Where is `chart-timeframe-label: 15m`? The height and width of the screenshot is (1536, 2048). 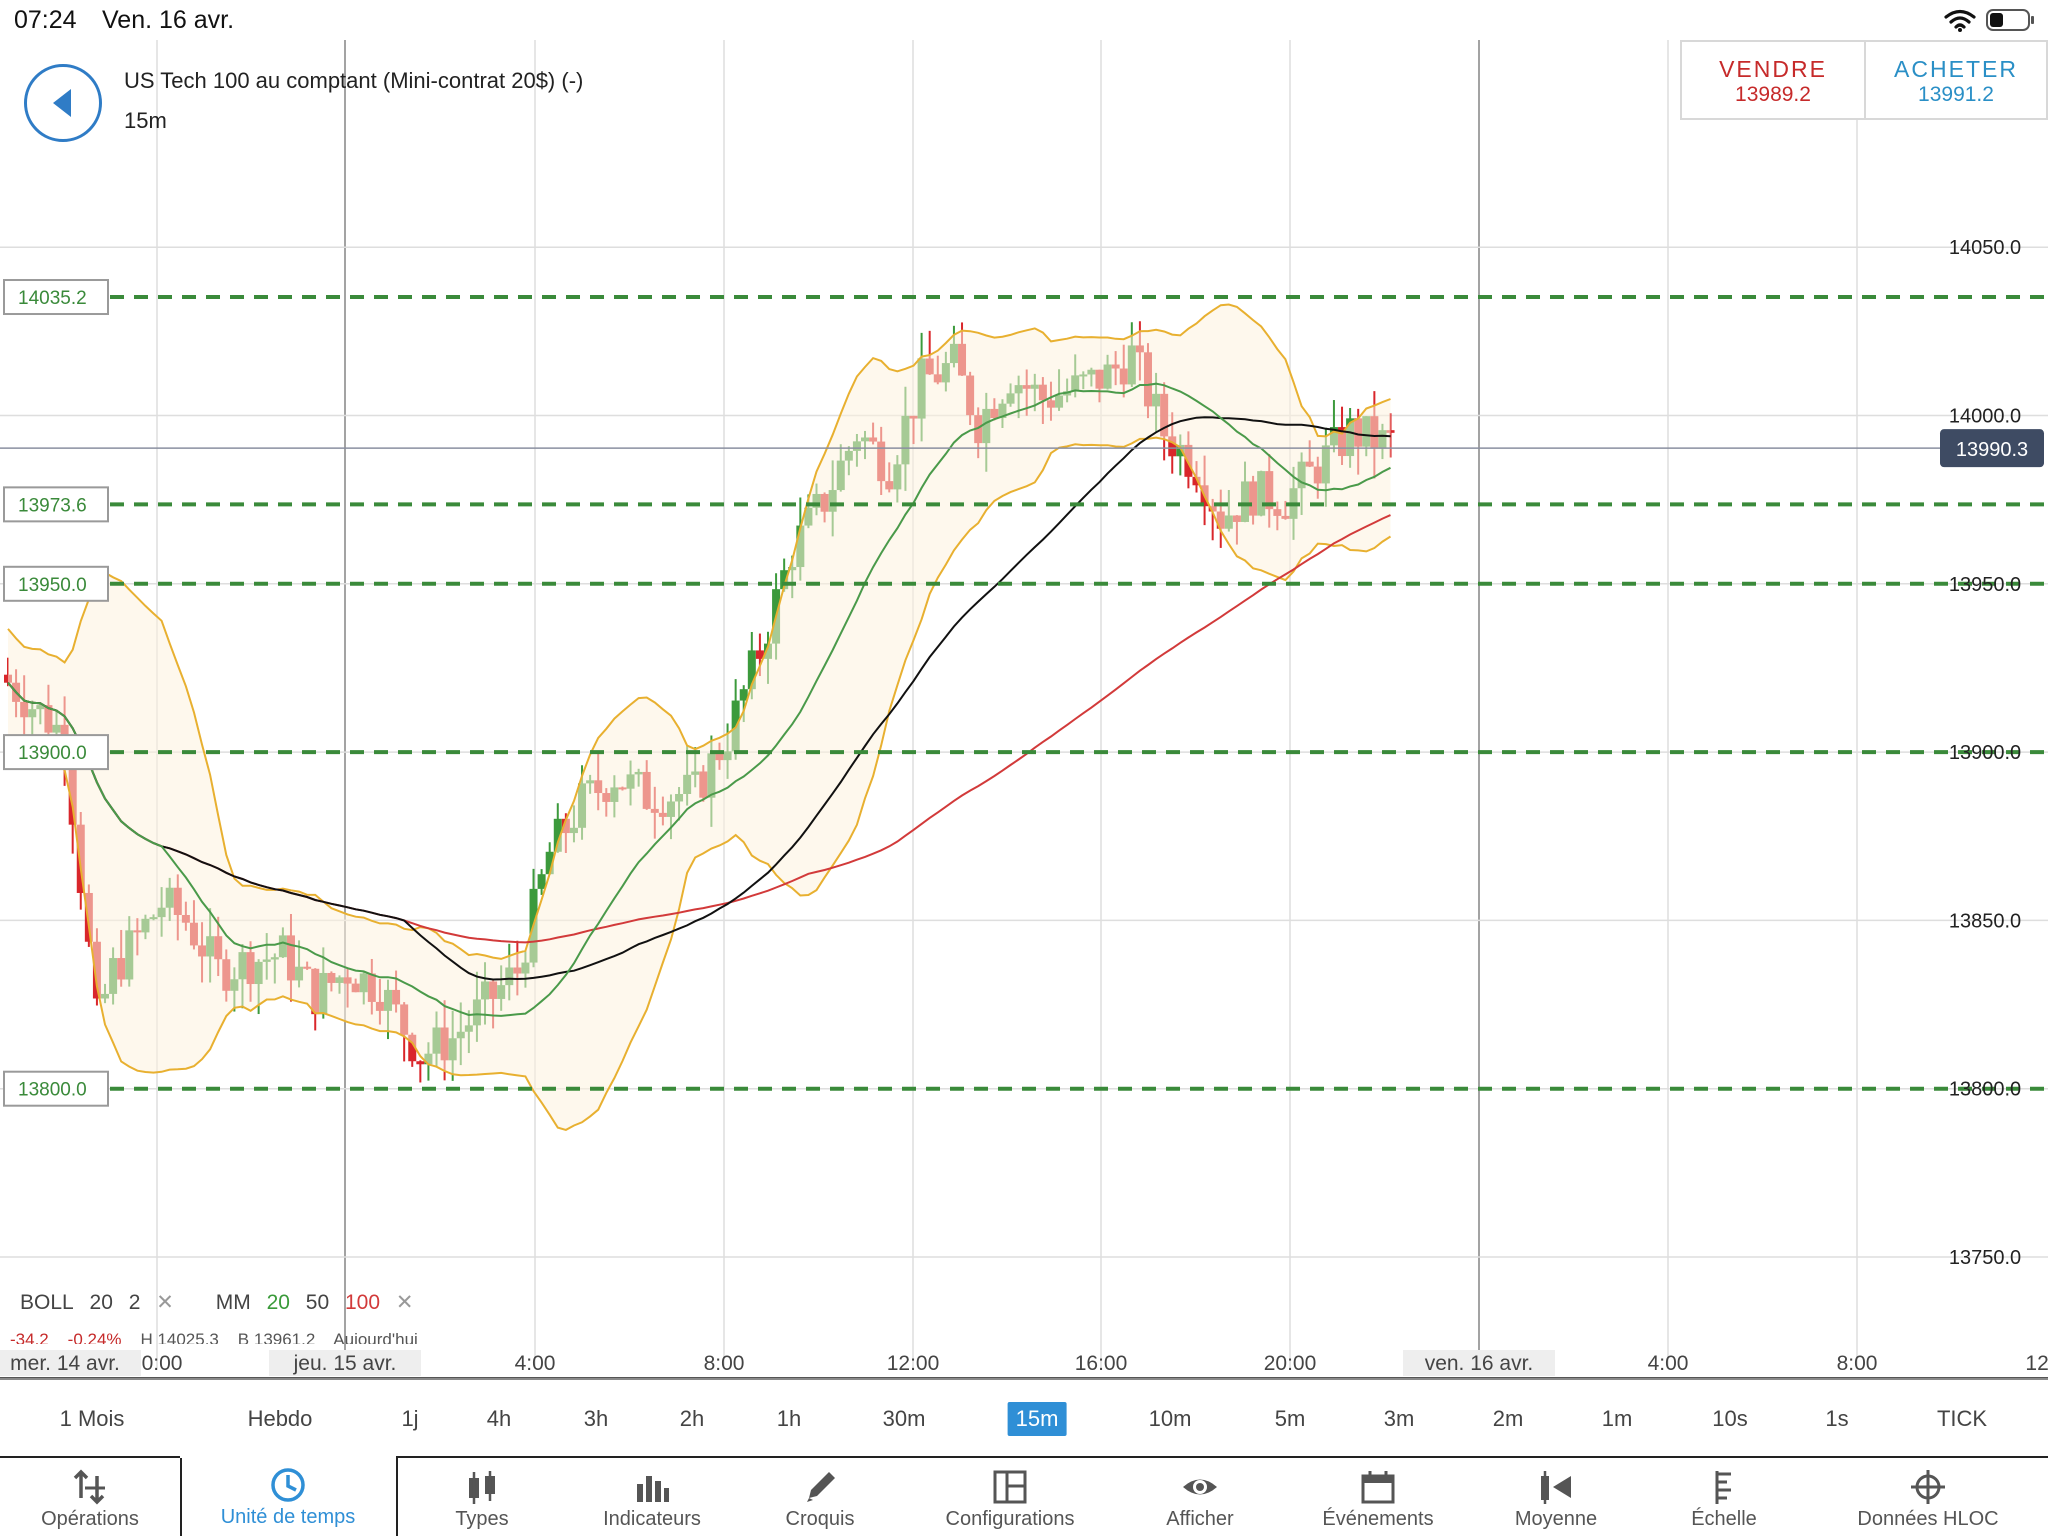 chart-timeframe-label: 15m is located at coordinates (145, 120).